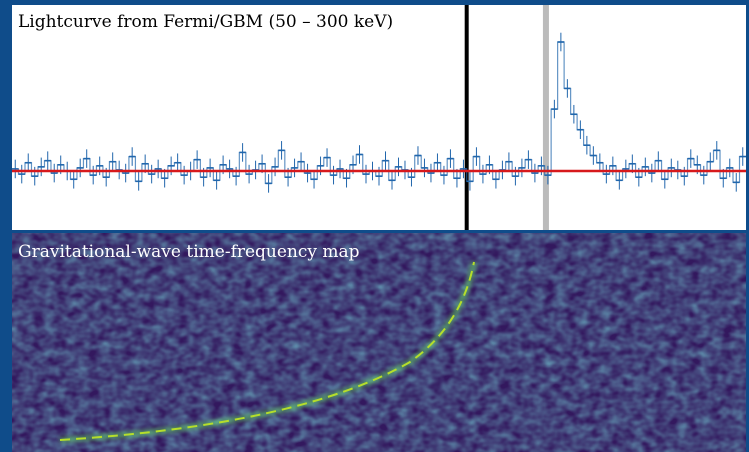 This screenshot has width=749, height=452. I want to click on spectrogram-title: Gravitational-wave time-frequency map, so click(189, 252).